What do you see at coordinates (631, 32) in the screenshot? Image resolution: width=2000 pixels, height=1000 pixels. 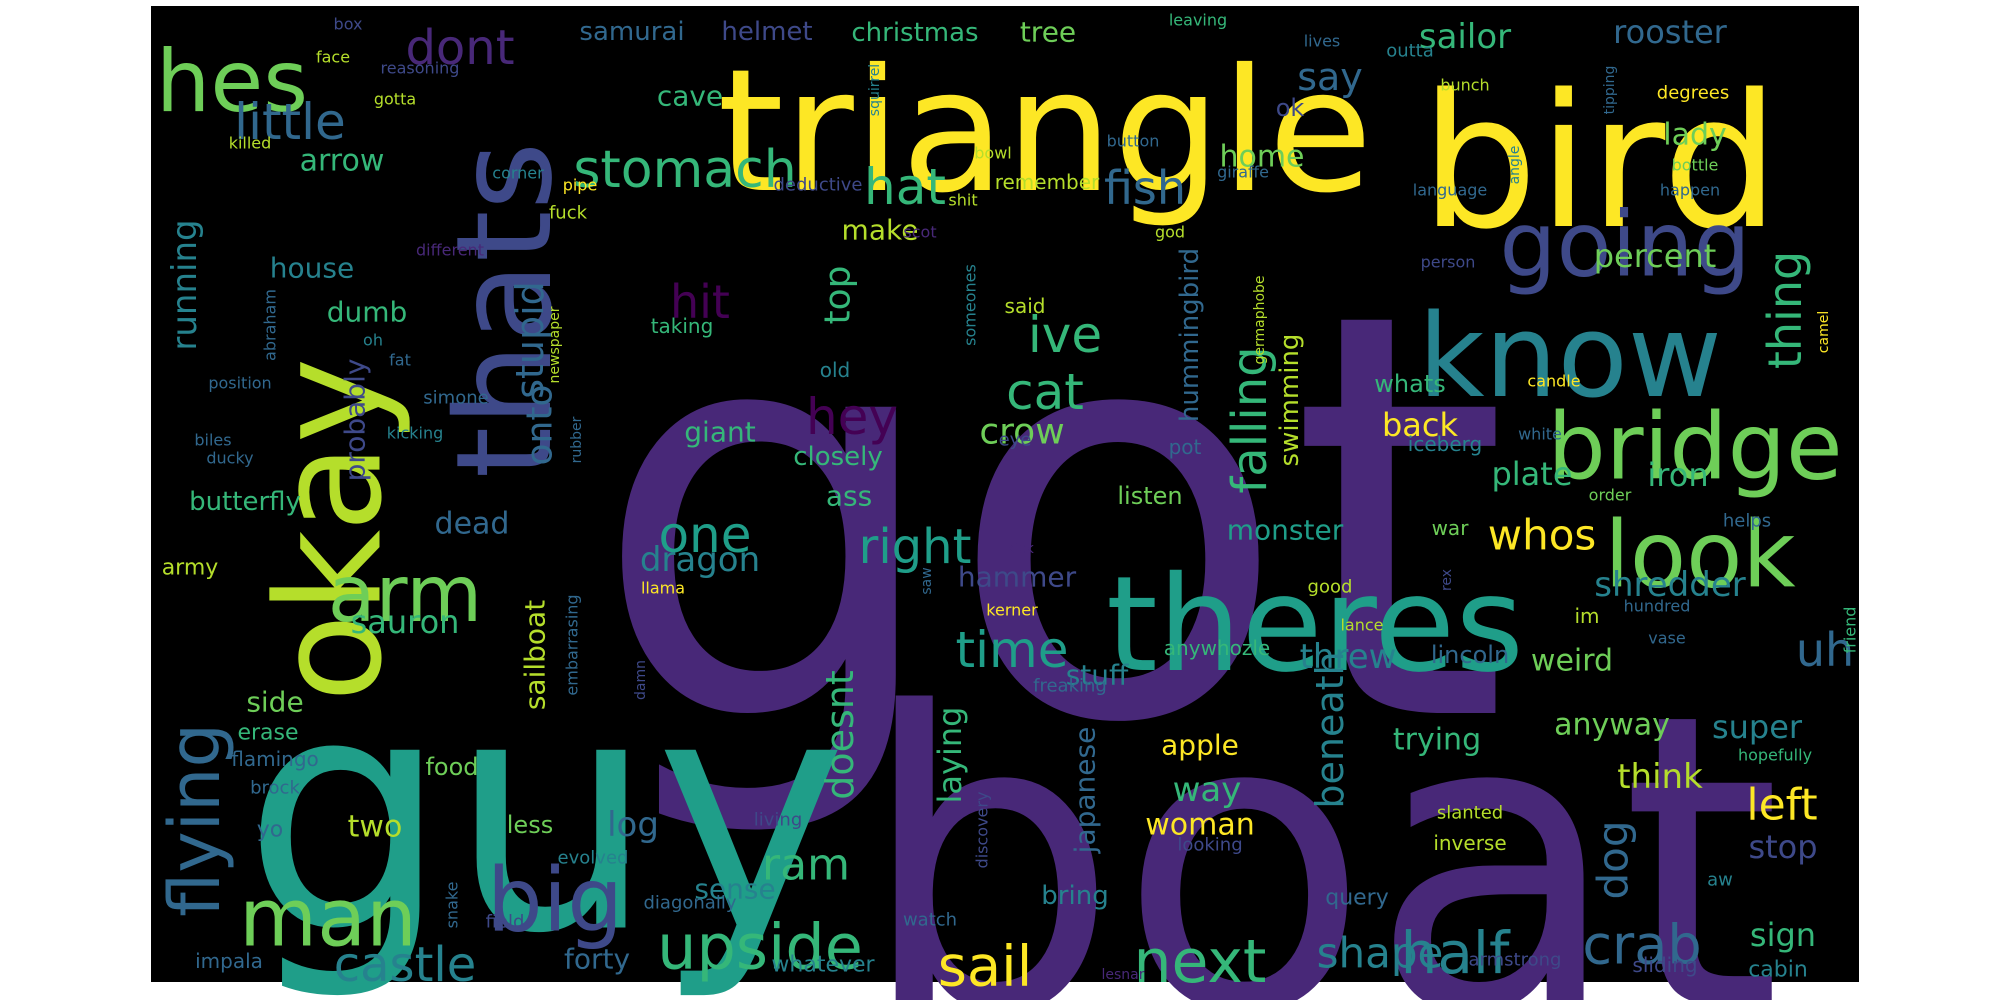 I see `word-samurai: samurai` at bounding box center [631, 32].